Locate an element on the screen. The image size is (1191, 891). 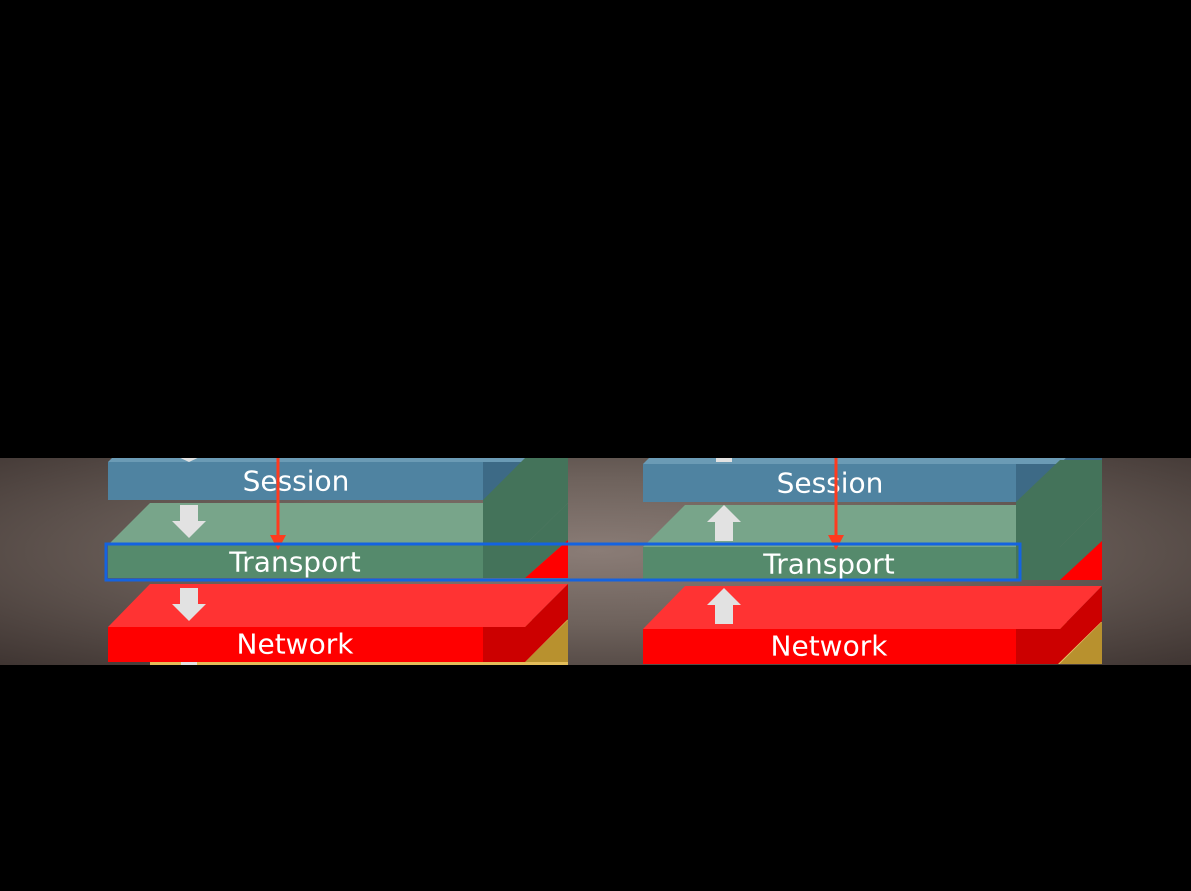
receiver-network-front is located at coordinates (829, 646).